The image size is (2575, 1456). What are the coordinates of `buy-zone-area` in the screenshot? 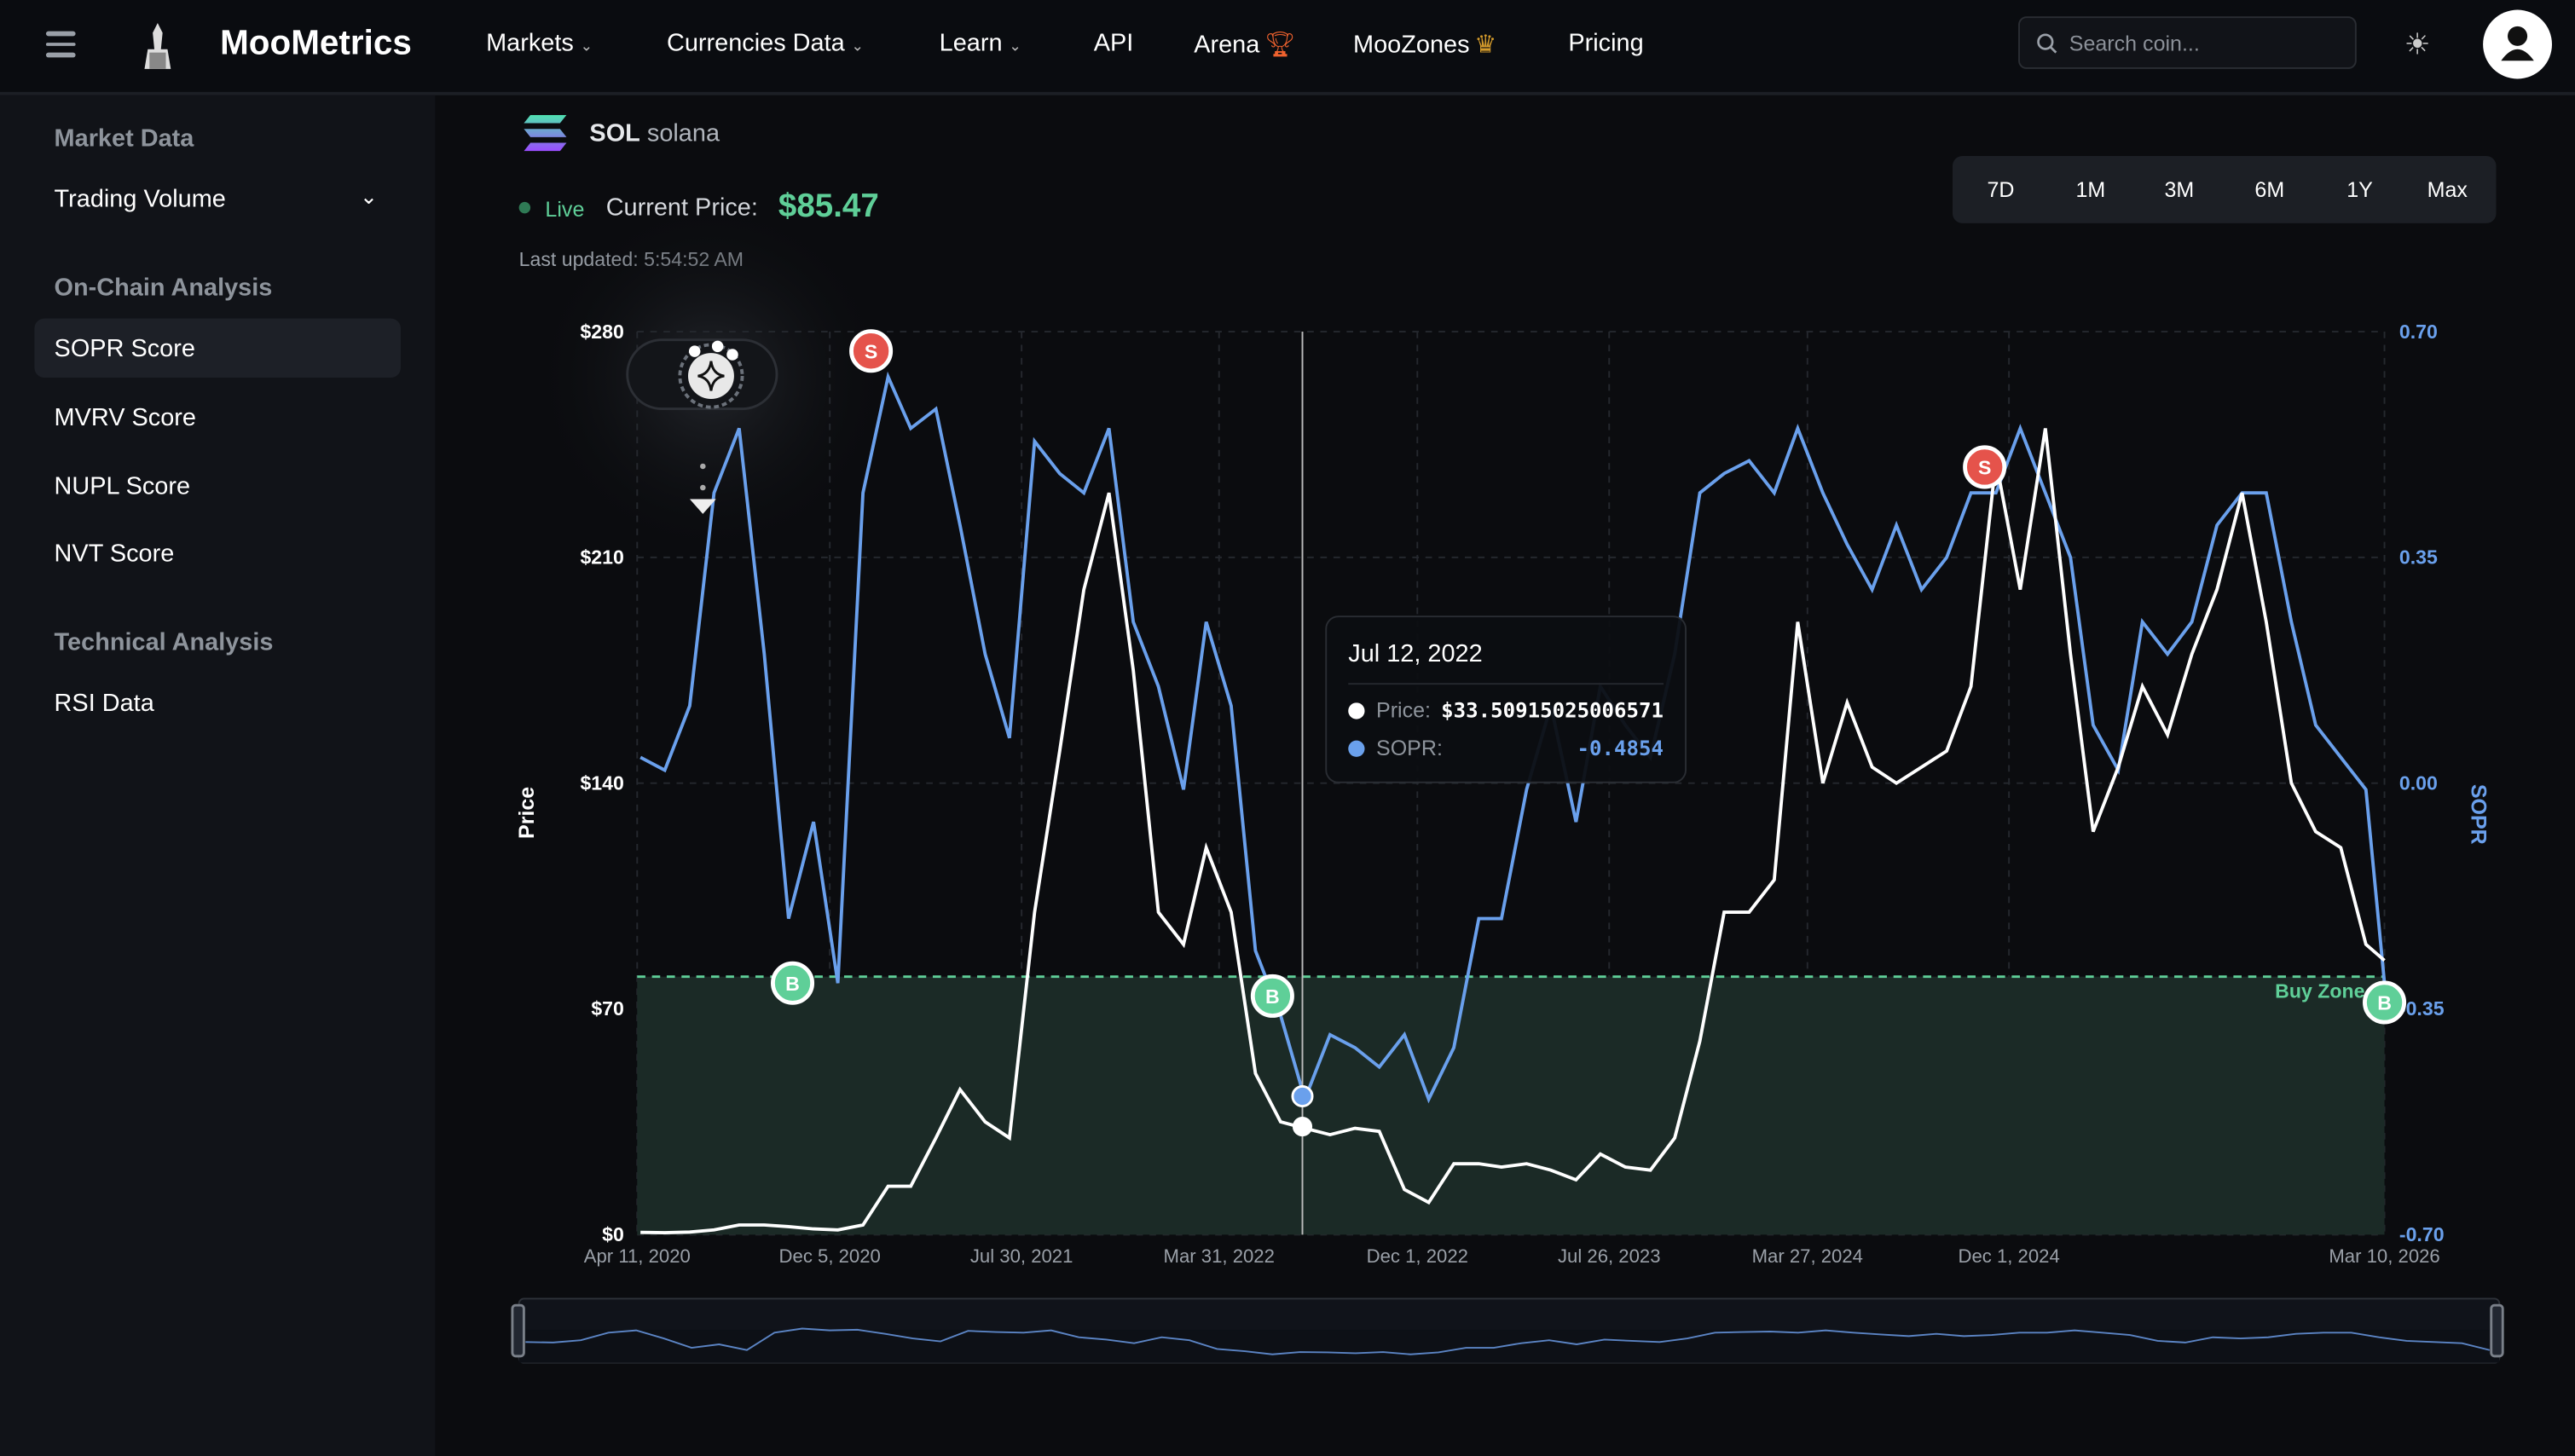 It's located at (1511, 1105).